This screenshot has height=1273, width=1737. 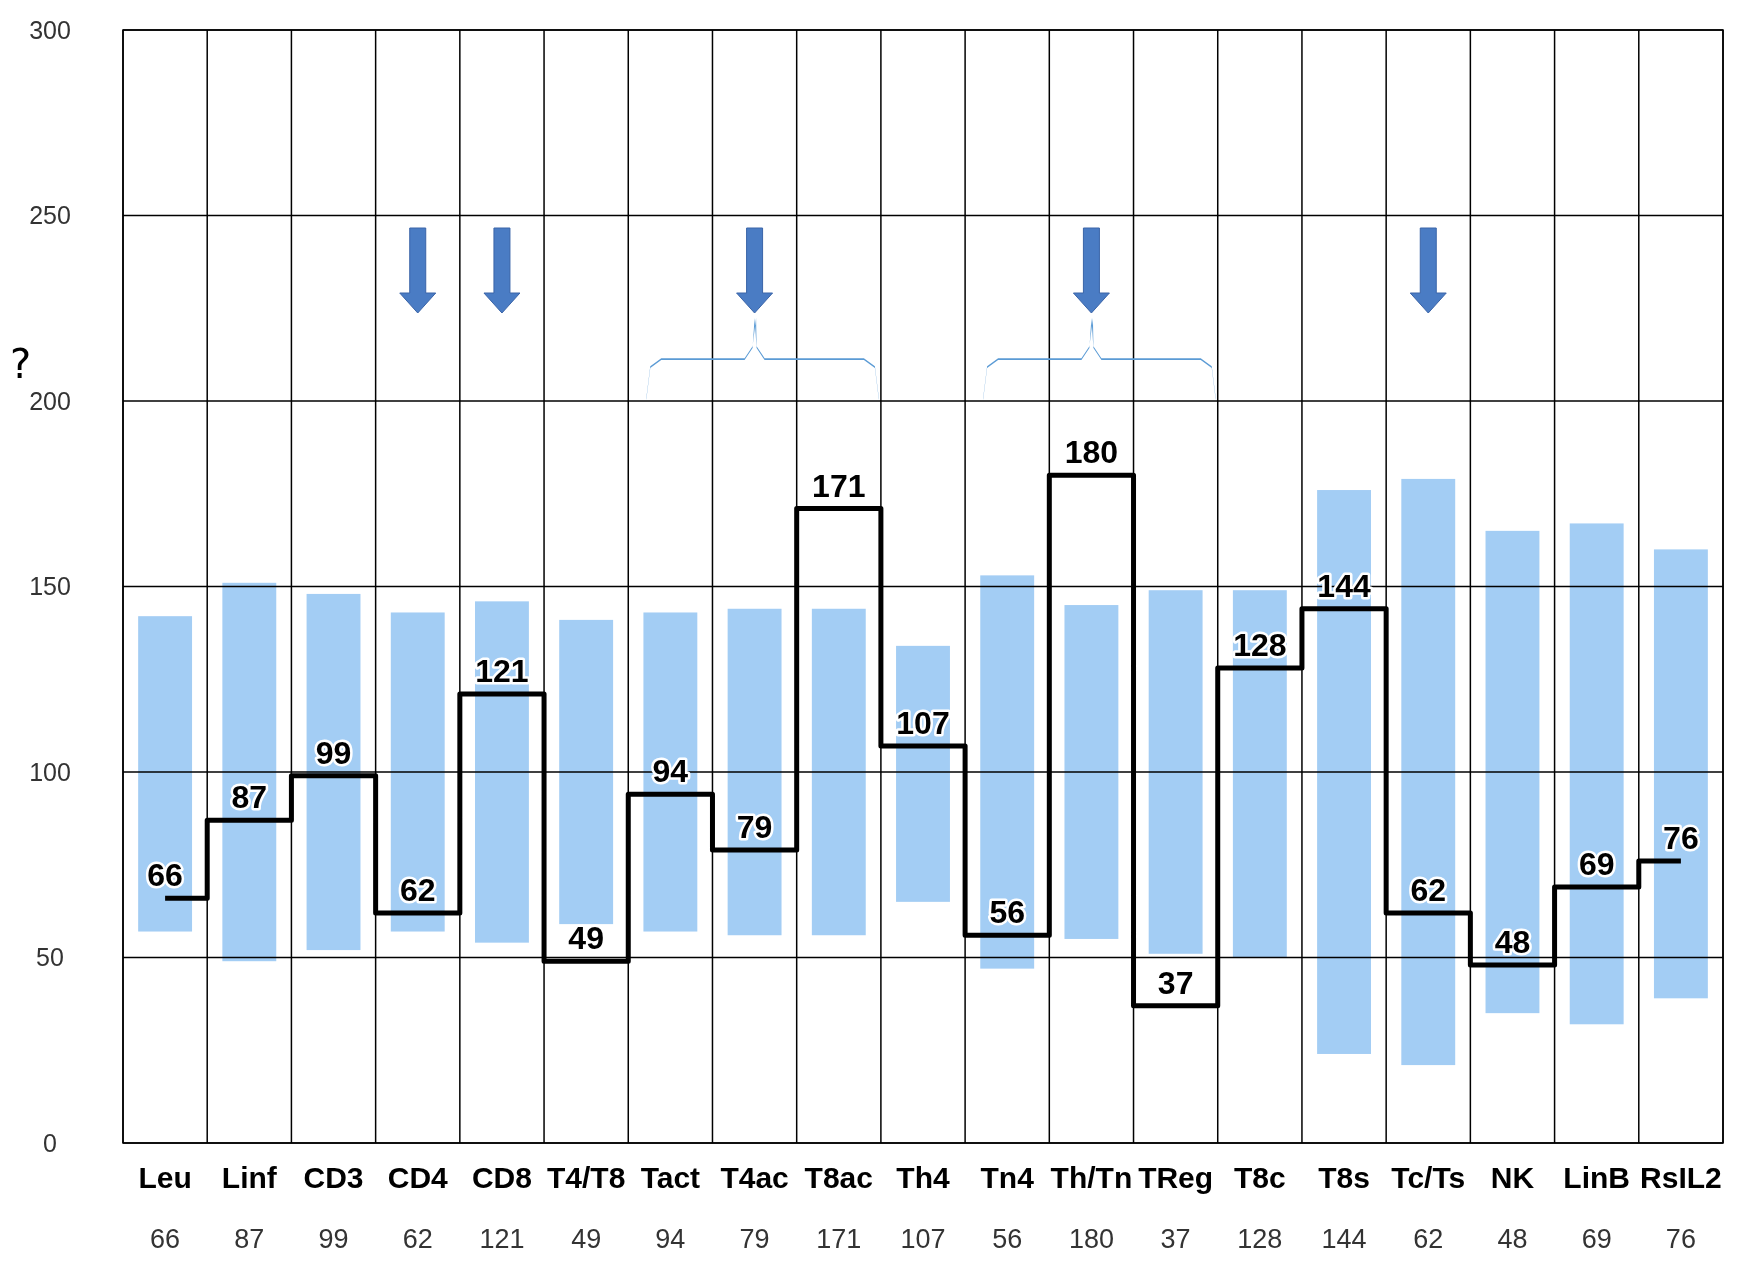 I want to click on data-label: 37, so click(x=1175, y=1239).